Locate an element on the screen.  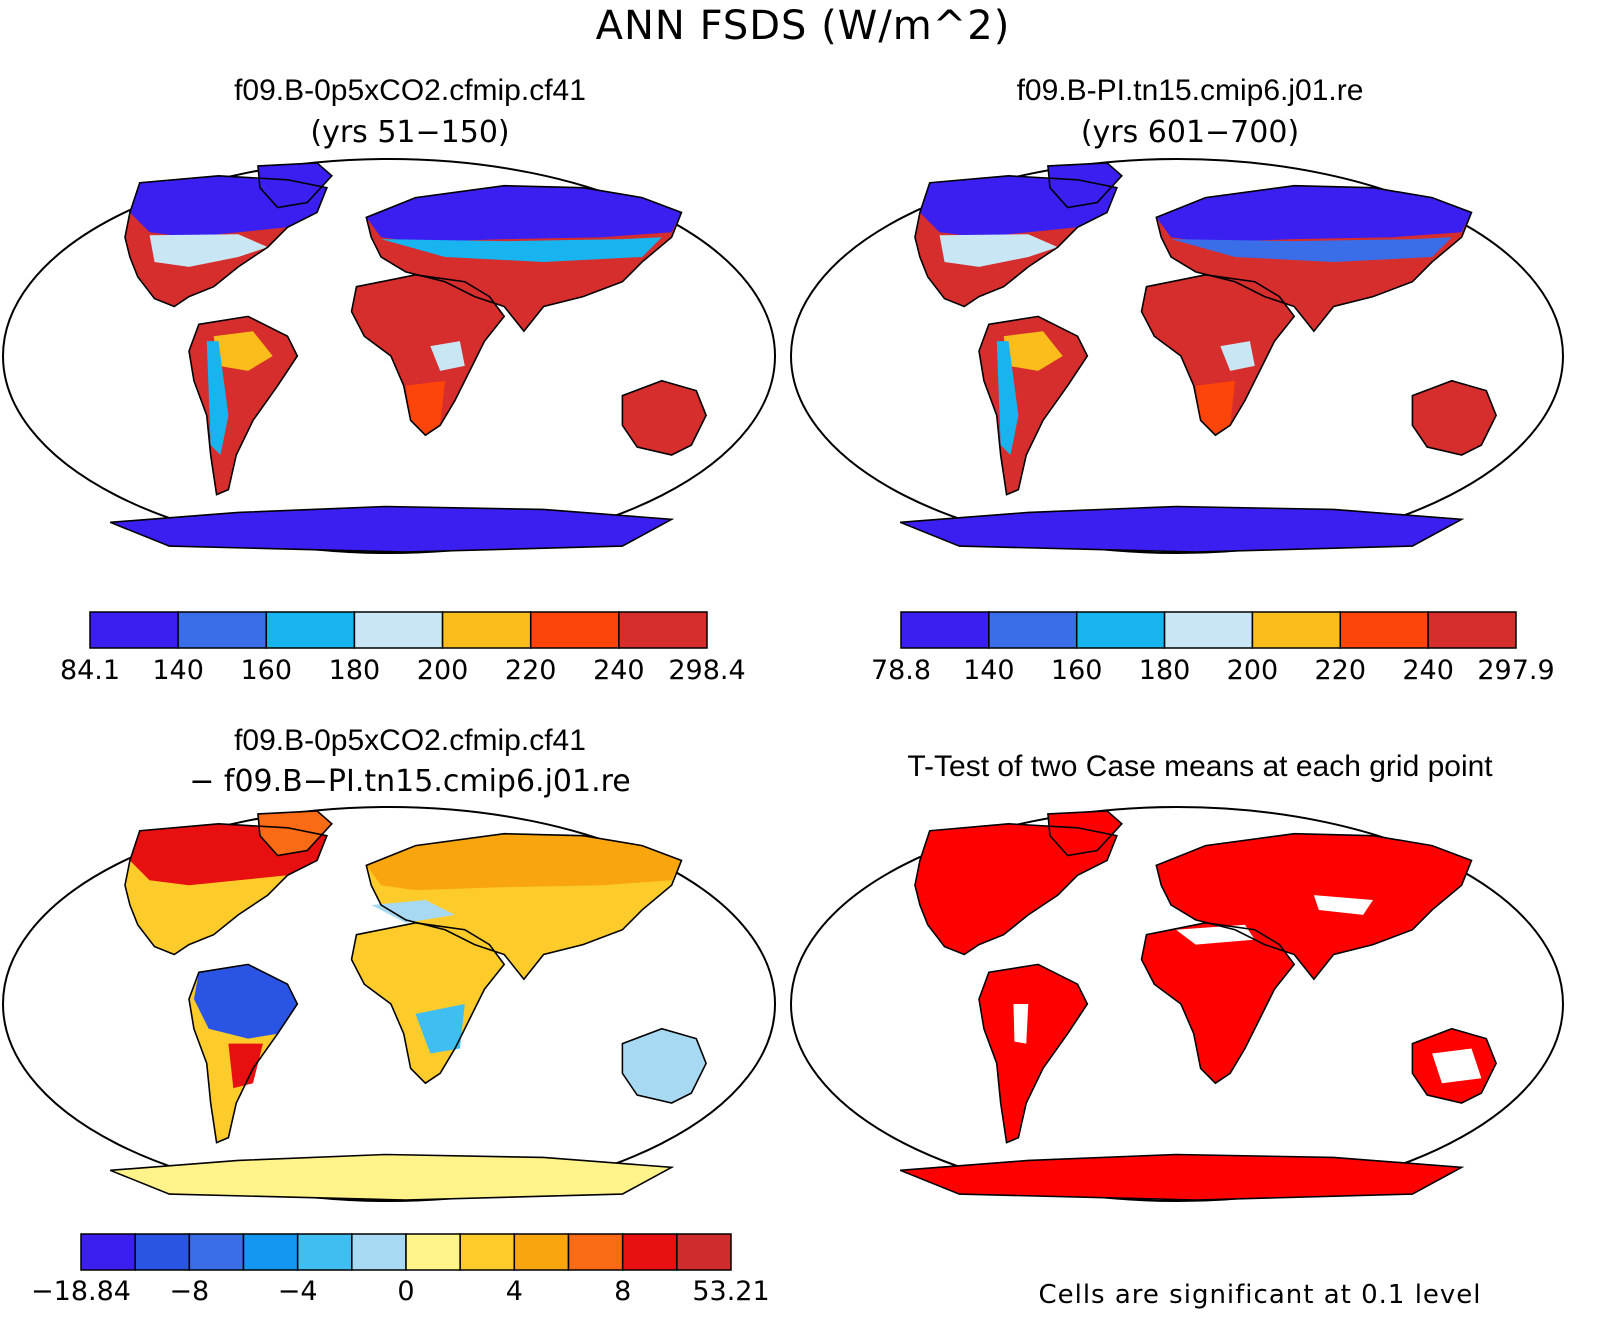
colorbar-tick-label: −4 is located at coordinates (297, 1291).